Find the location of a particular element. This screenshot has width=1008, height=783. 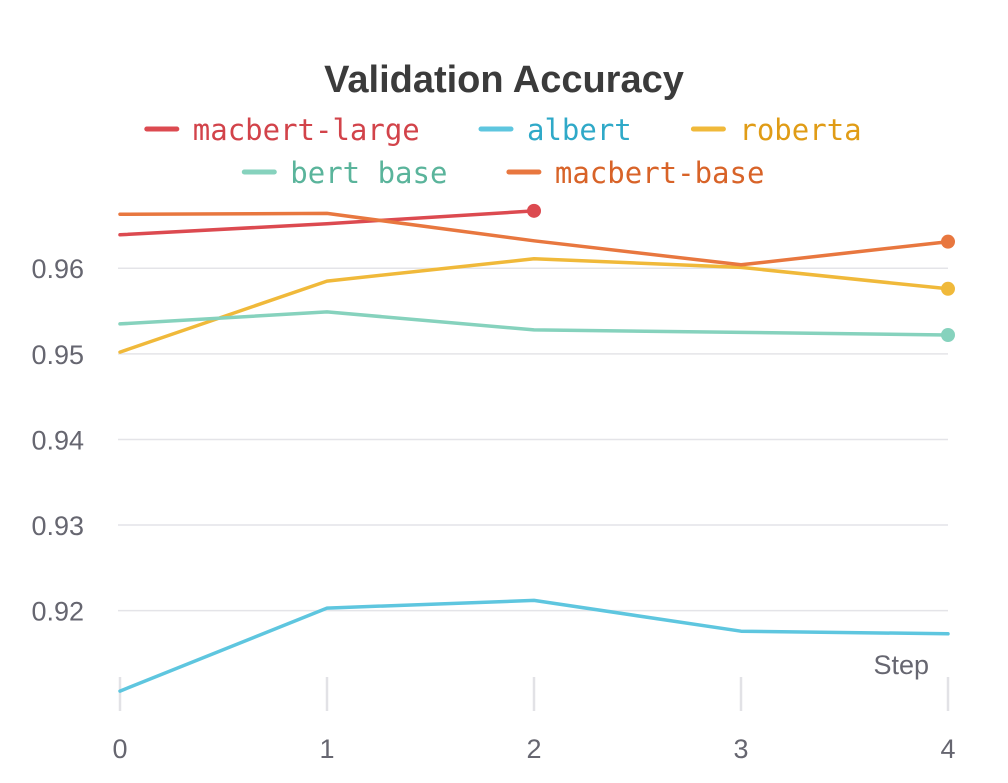

chart-title: Validation Accuracy is located at coordinates (504, 80).